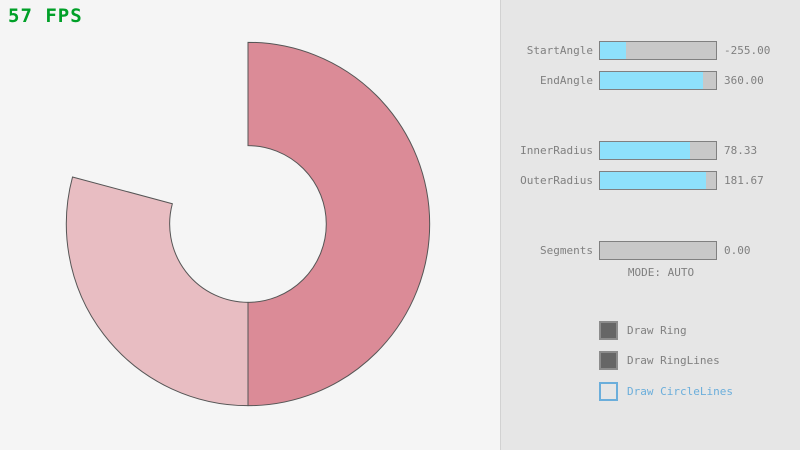  What do you see at coordinates (744, 80) in the screenshot?
I see `slider-value-end-angle: 360.00` at bounding box center [744, 80].